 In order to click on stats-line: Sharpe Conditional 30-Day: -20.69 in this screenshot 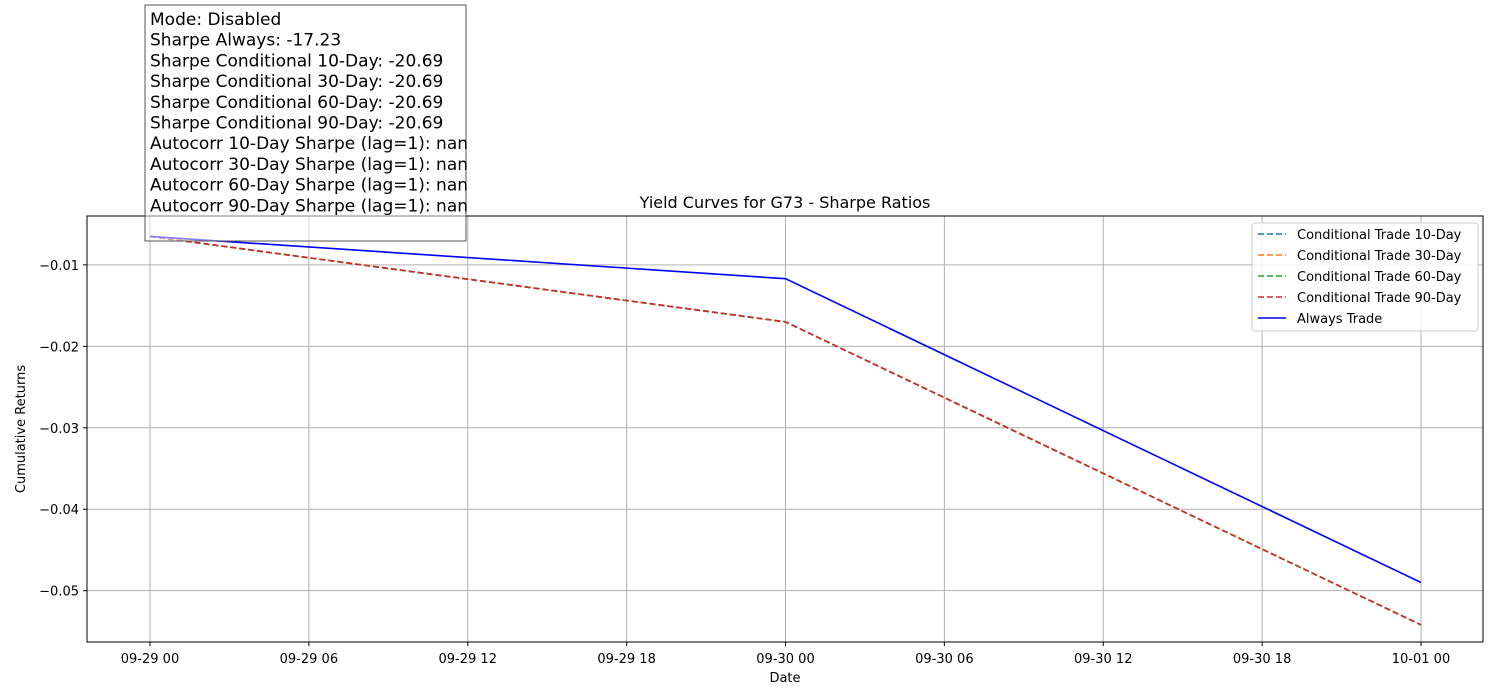, I will do `click(296, 82)`.